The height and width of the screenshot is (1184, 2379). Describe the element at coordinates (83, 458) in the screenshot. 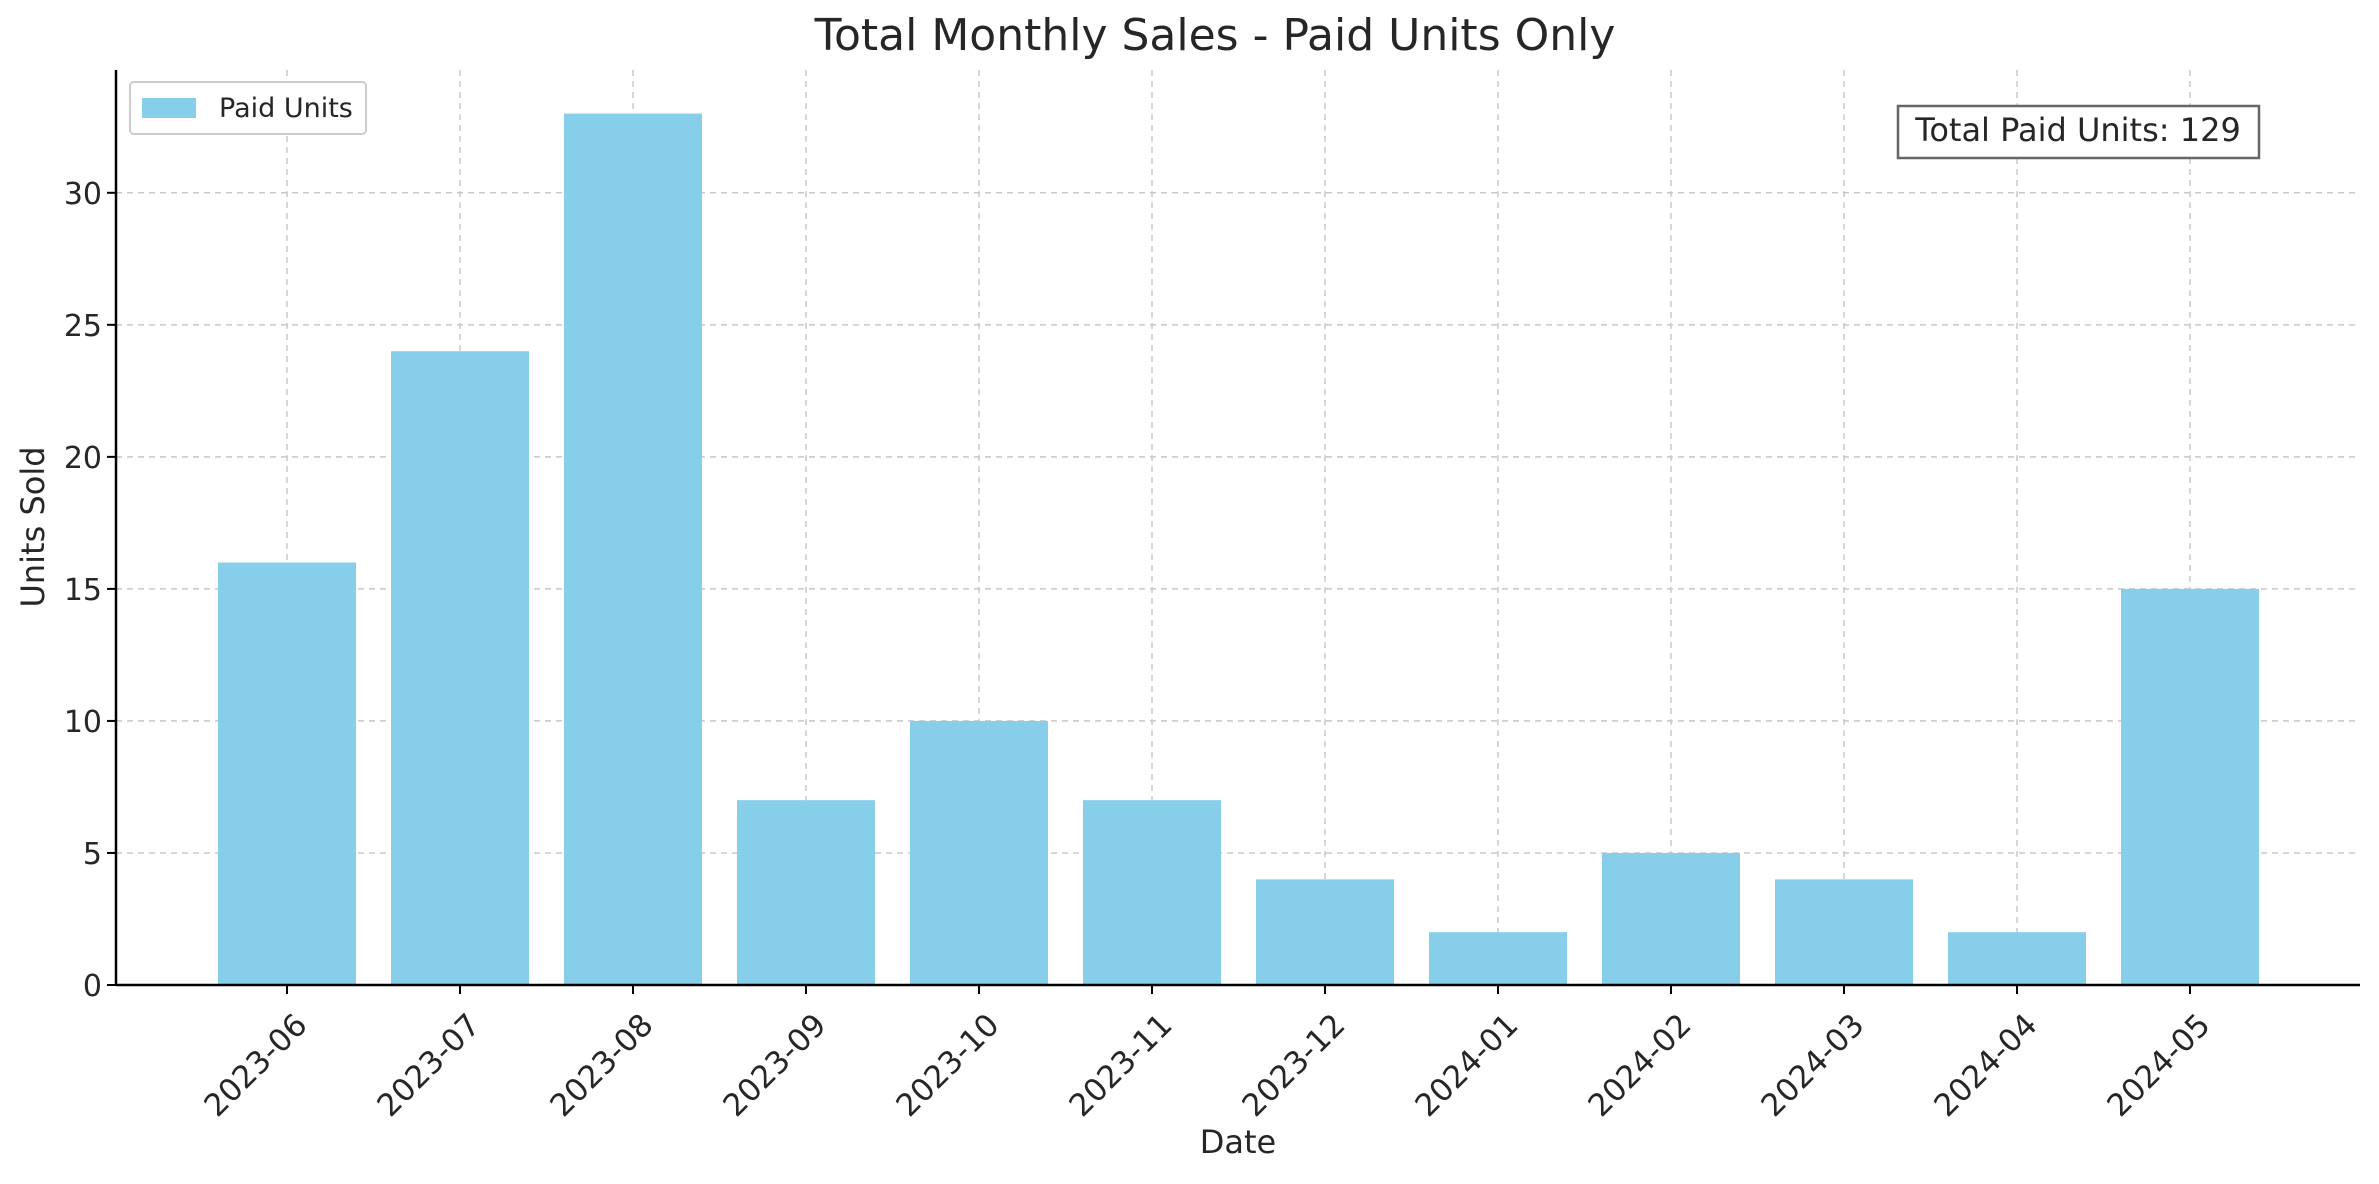

I see `y-tick-label: 20` at that location.